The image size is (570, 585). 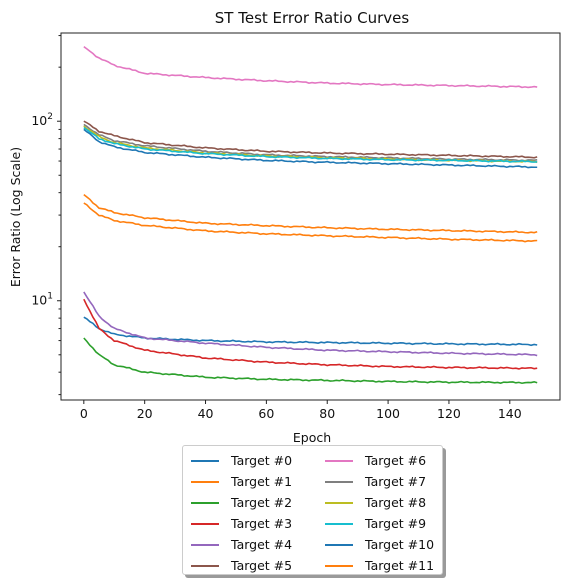 I want to click on legend-label: Target #7, so click(x=396, y=481).